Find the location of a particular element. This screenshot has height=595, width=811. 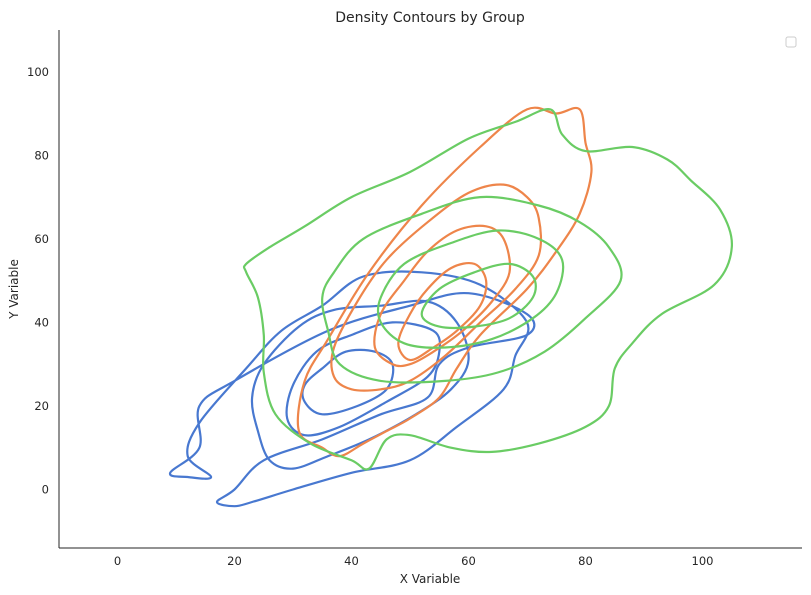

legend-box is located at coordinates (791, 42).